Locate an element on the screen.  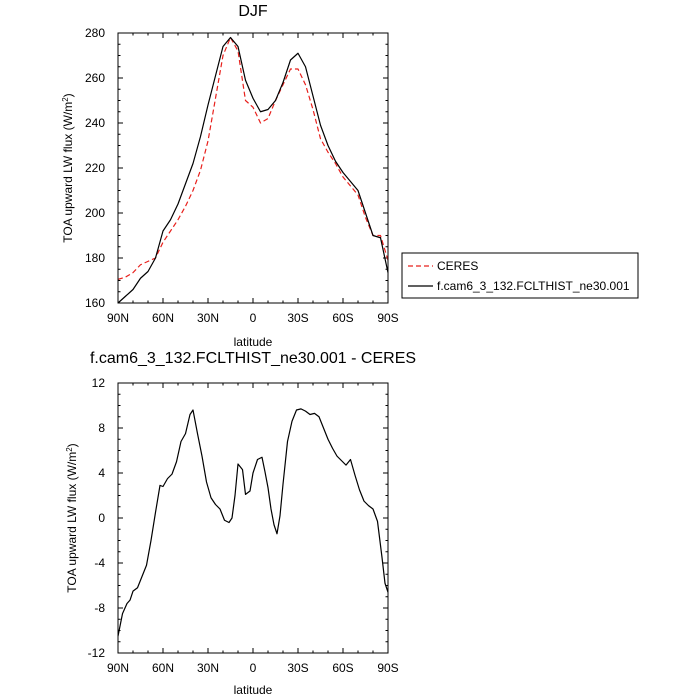
bottom-chart-y-tick-label: 12 is located at coordinates (99, 383).